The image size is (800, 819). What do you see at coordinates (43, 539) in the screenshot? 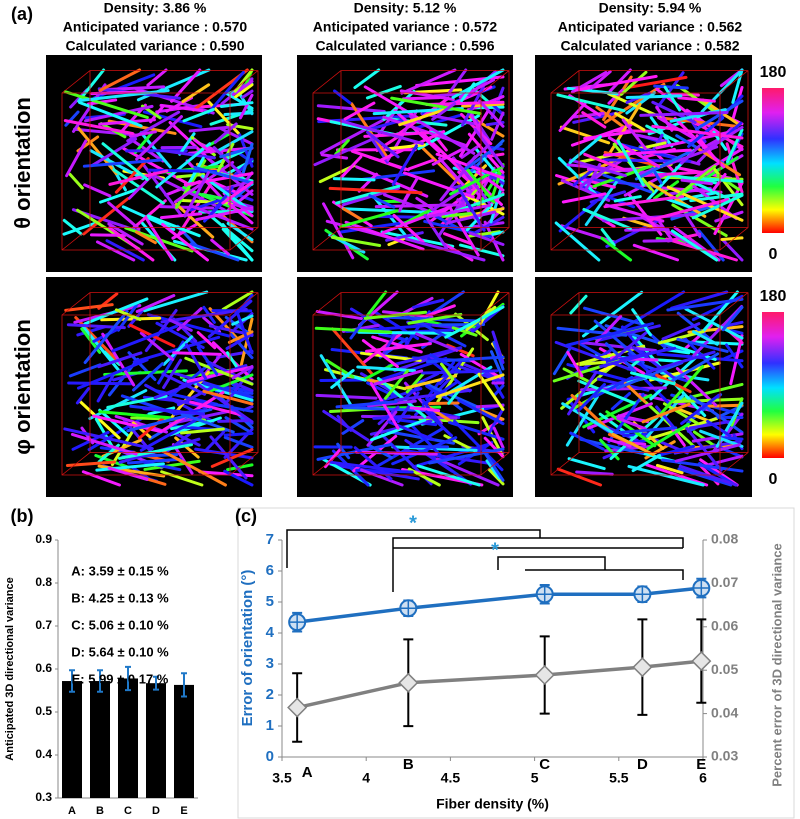
I see `y-tick-label: 0.9` at bounding box center [43, 539].